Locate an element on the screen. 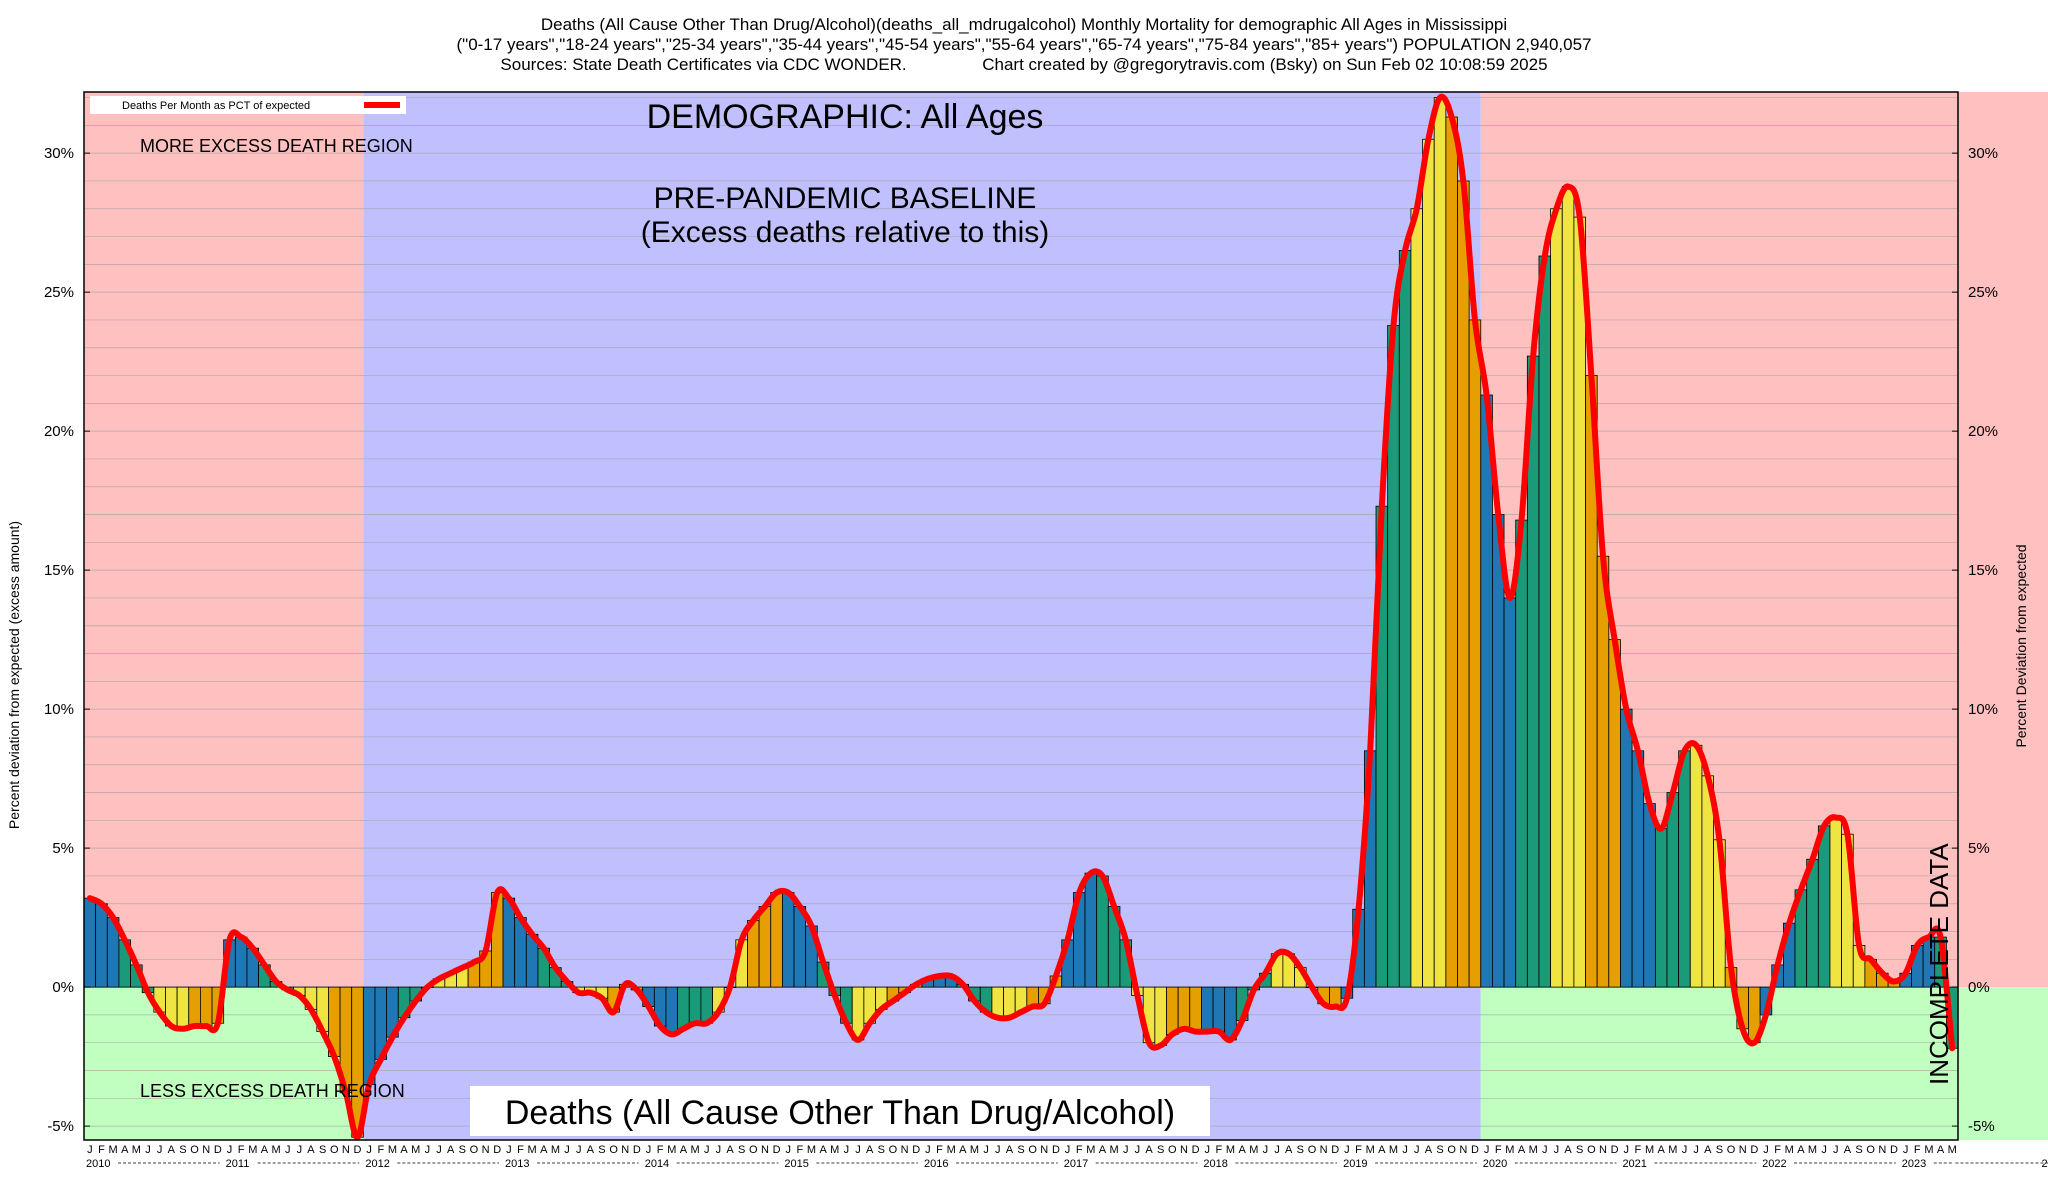 The image size is (2048, 1200). x-year-label: 2022 is located at coordinates (1774, 1164).